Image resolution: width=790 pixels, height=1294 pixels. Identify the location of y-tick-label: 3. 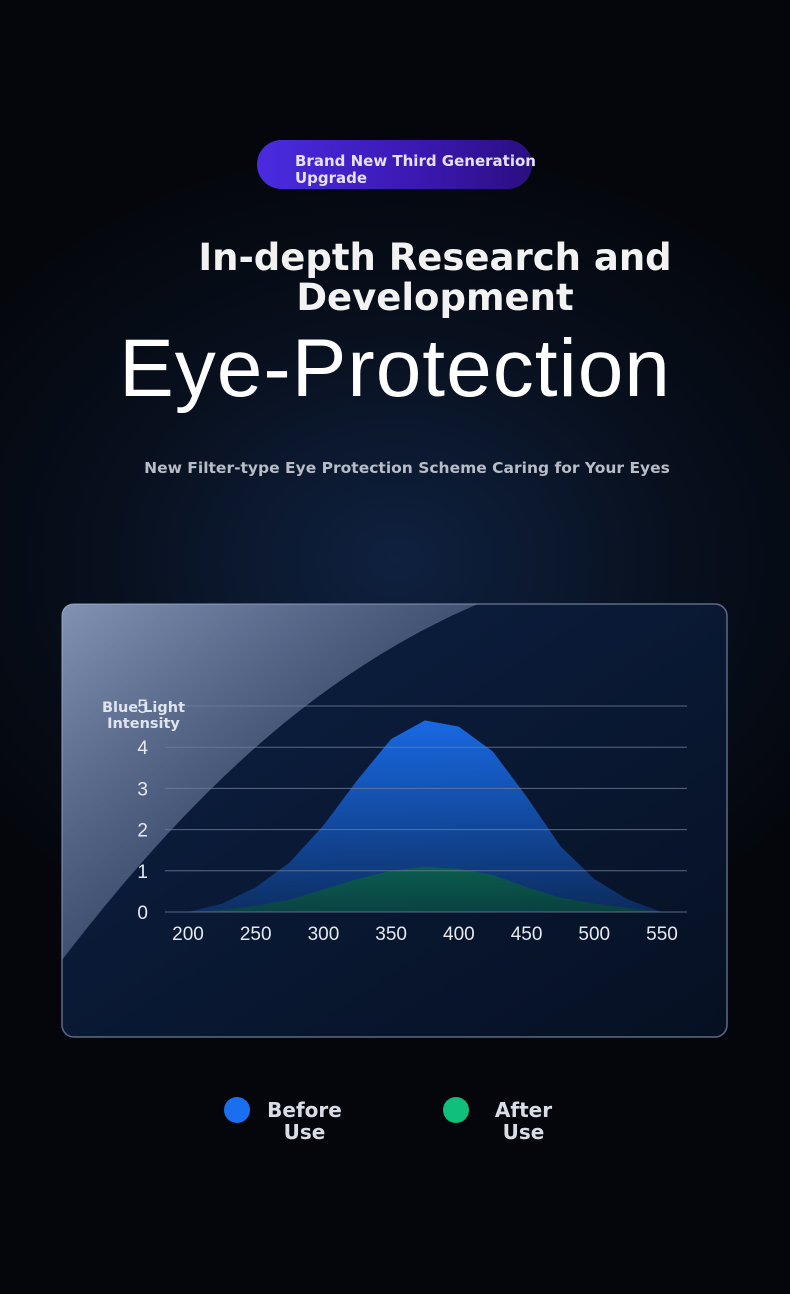
(142, 789).